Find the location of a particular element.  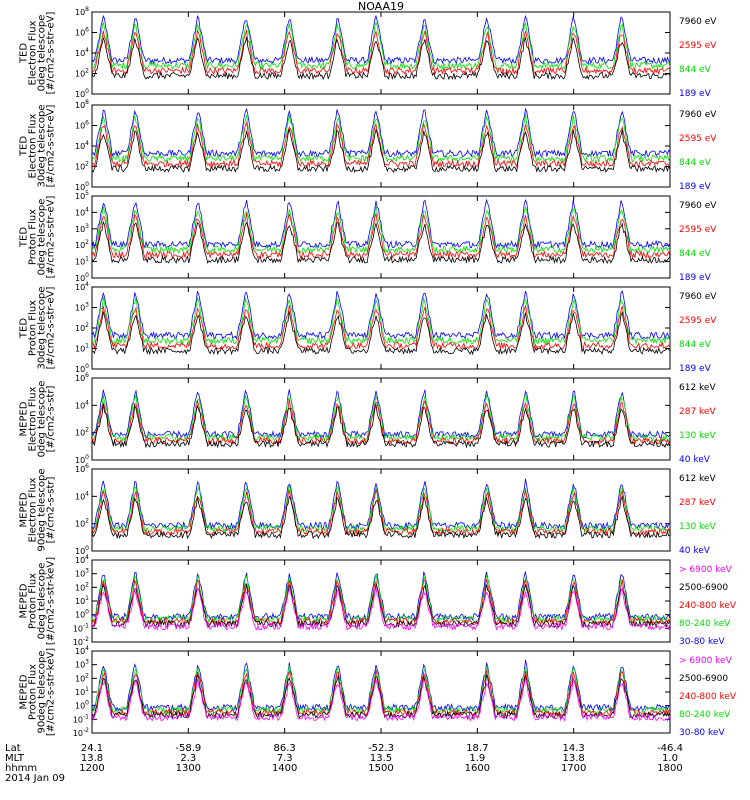

legend-entry: > 6900 keV is located at coordinates (706, 661).